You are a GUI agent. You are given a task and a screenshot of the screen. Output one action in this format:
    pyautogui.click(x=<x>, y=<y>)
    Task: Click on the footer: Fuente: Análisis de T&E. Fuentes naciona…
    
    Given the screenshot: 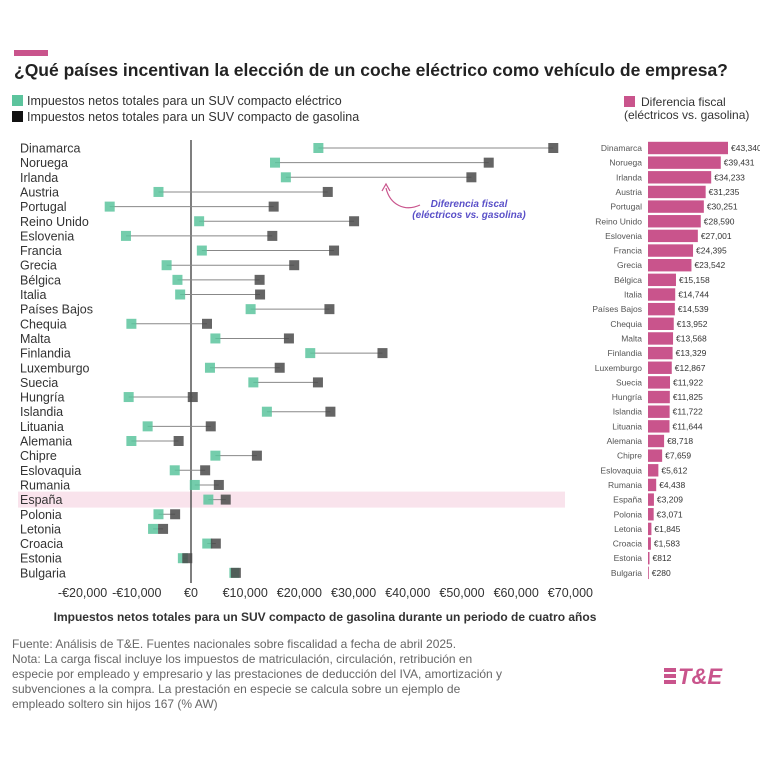 What is the action you would take?
    pyautogui.click(x=262, y=674)
    